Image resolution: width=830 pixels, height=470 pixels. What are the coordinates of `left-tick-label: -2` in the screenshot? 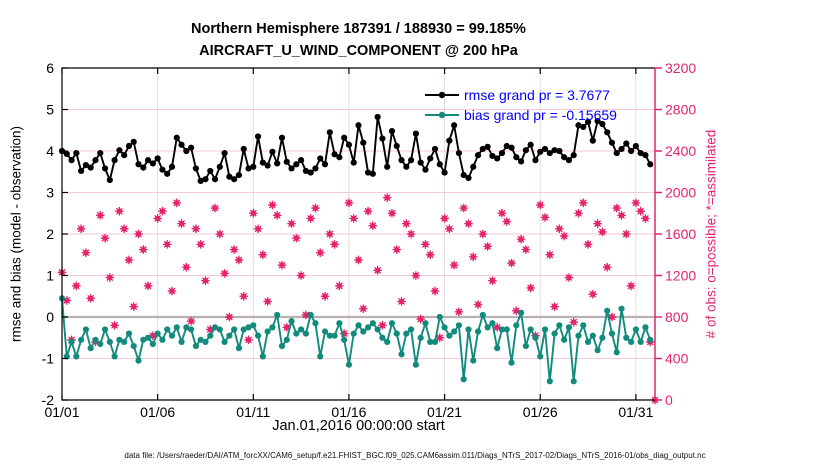 It's located at (48, 400).